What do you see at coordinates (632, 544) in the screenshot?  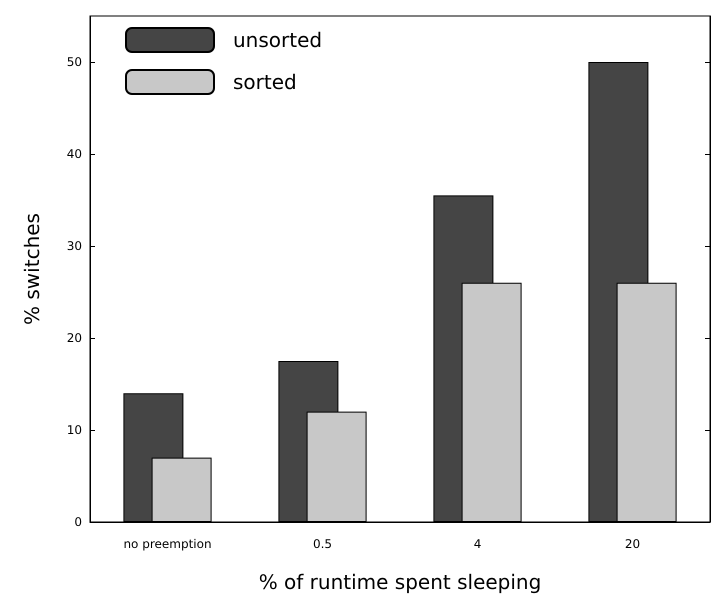 I see `x-tick-label: 20` at bounding box center [632, 544].